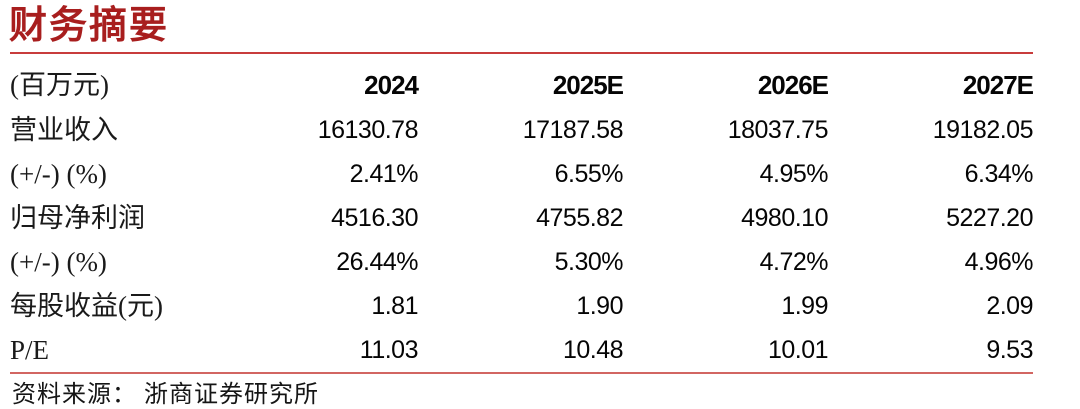  What do you see at coordinates (374, 217) in the screenshot?
I see `cell-value: 4516.30` at bounding box center [374, 217].